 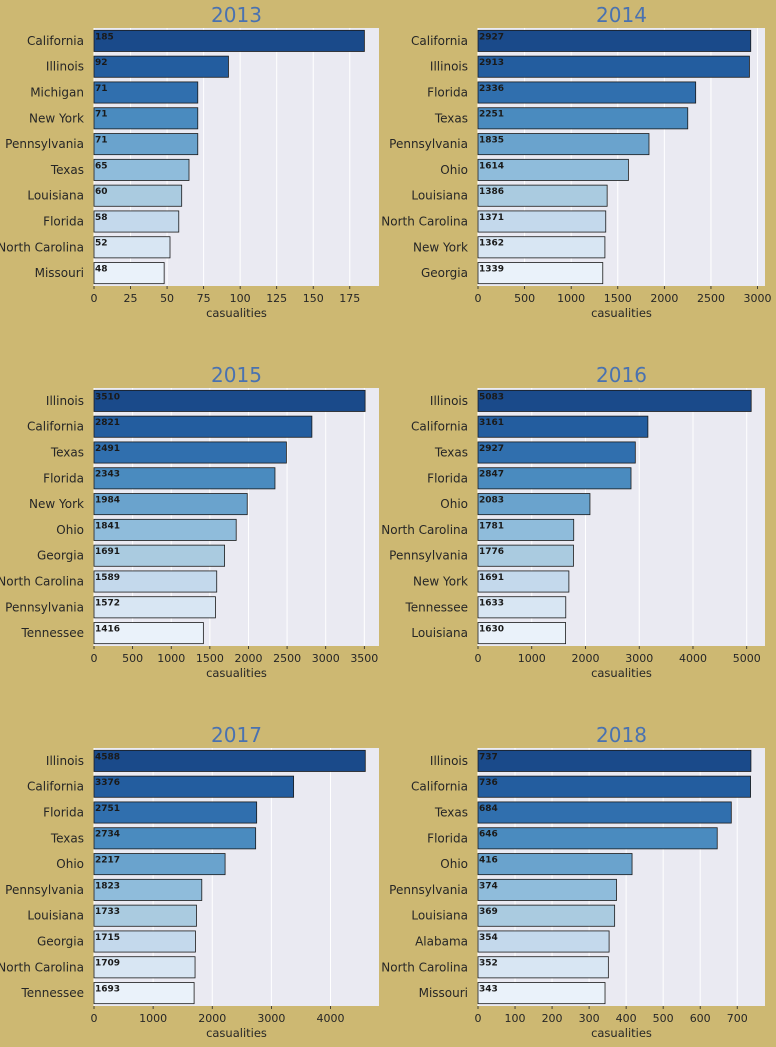 I want to click on data-label: 48, so click(x=101, y=270).